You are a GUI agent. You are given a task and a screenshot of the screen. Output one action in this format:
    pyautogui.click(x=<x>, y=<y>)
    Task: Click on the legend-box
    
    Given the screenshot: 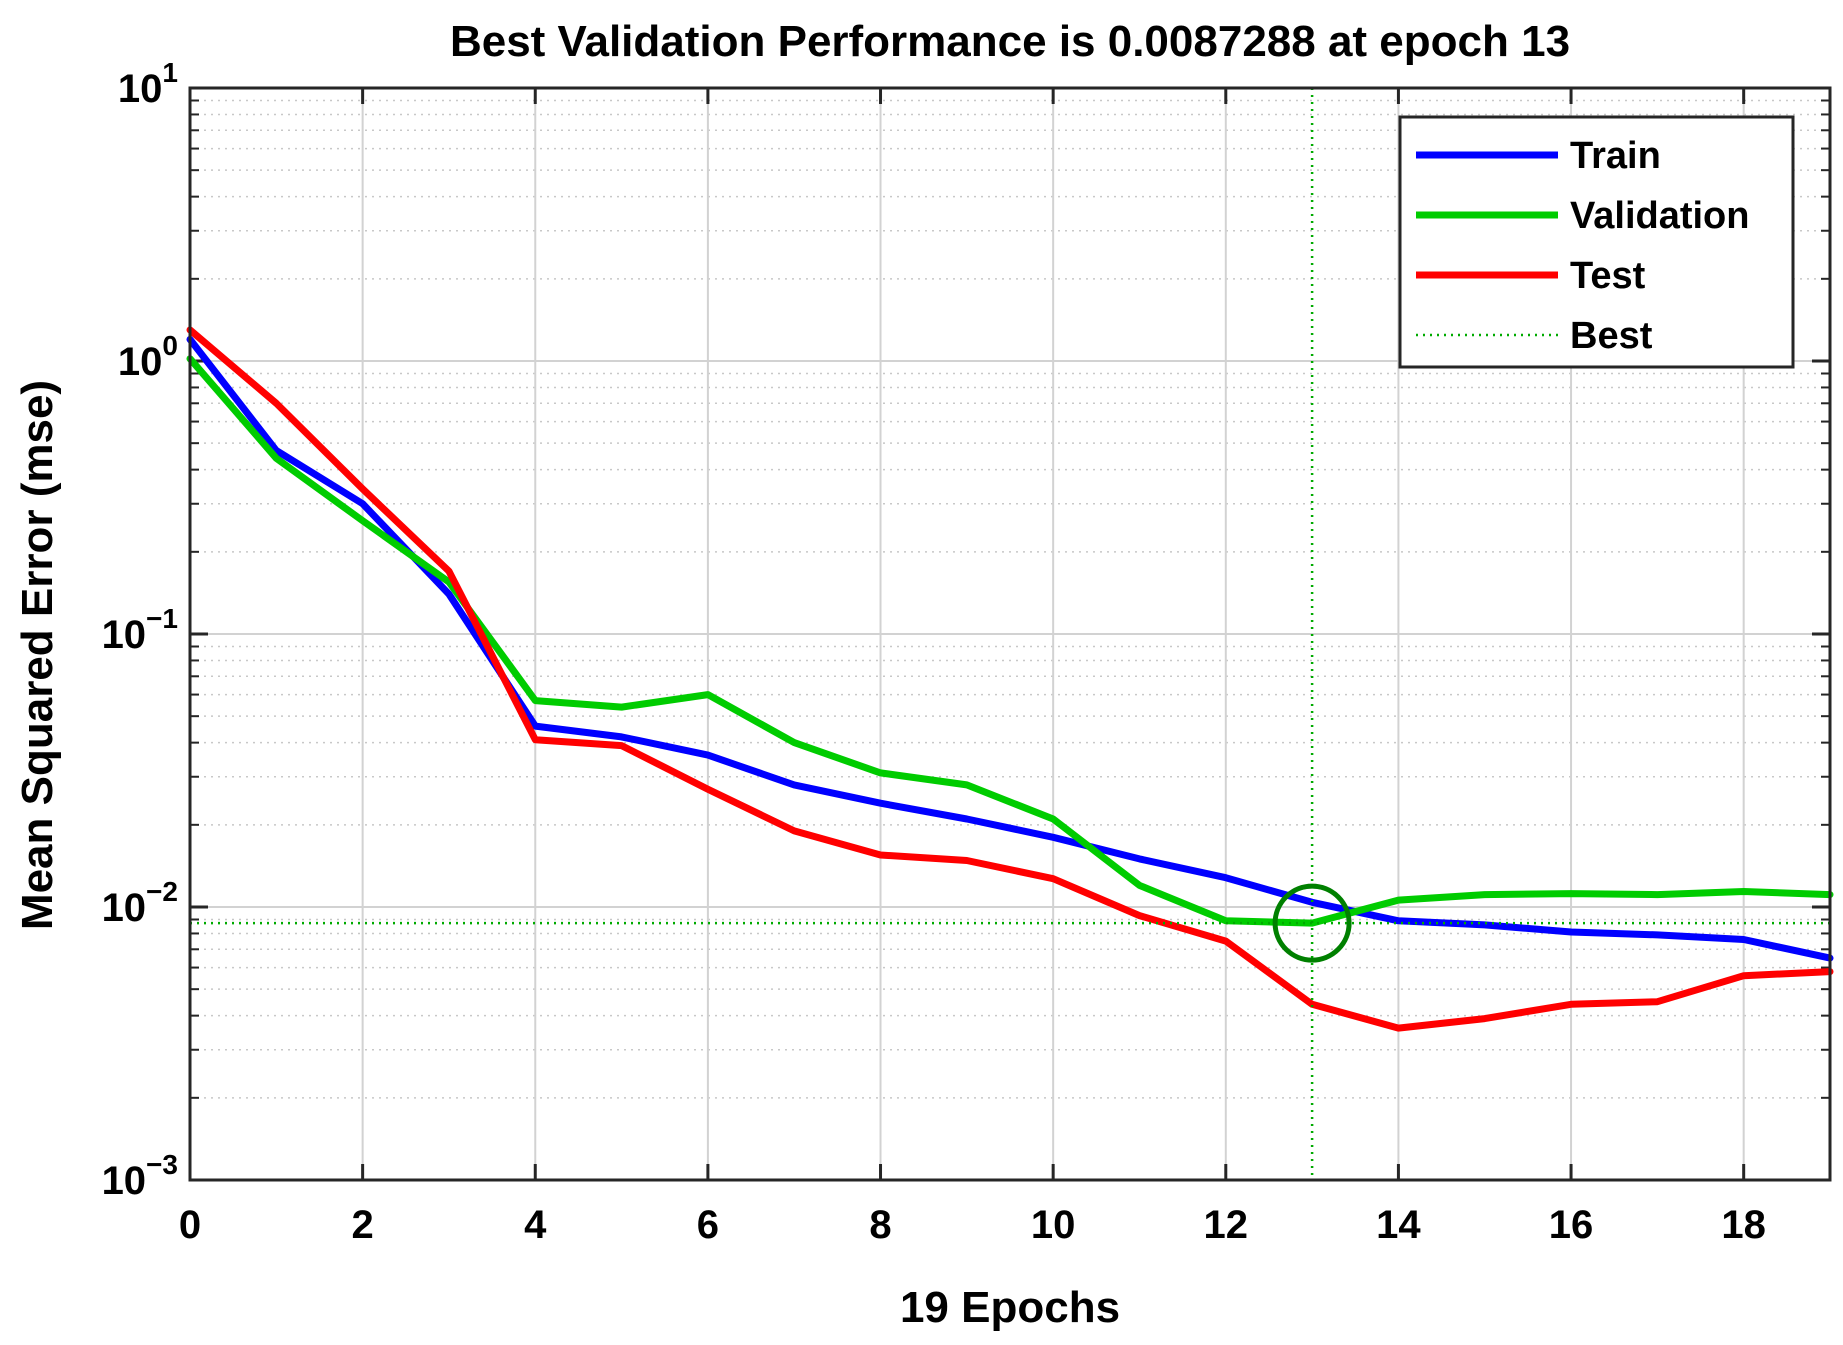 What is the action you would take?
    pyautogui.click(x=1596, y=242)
    